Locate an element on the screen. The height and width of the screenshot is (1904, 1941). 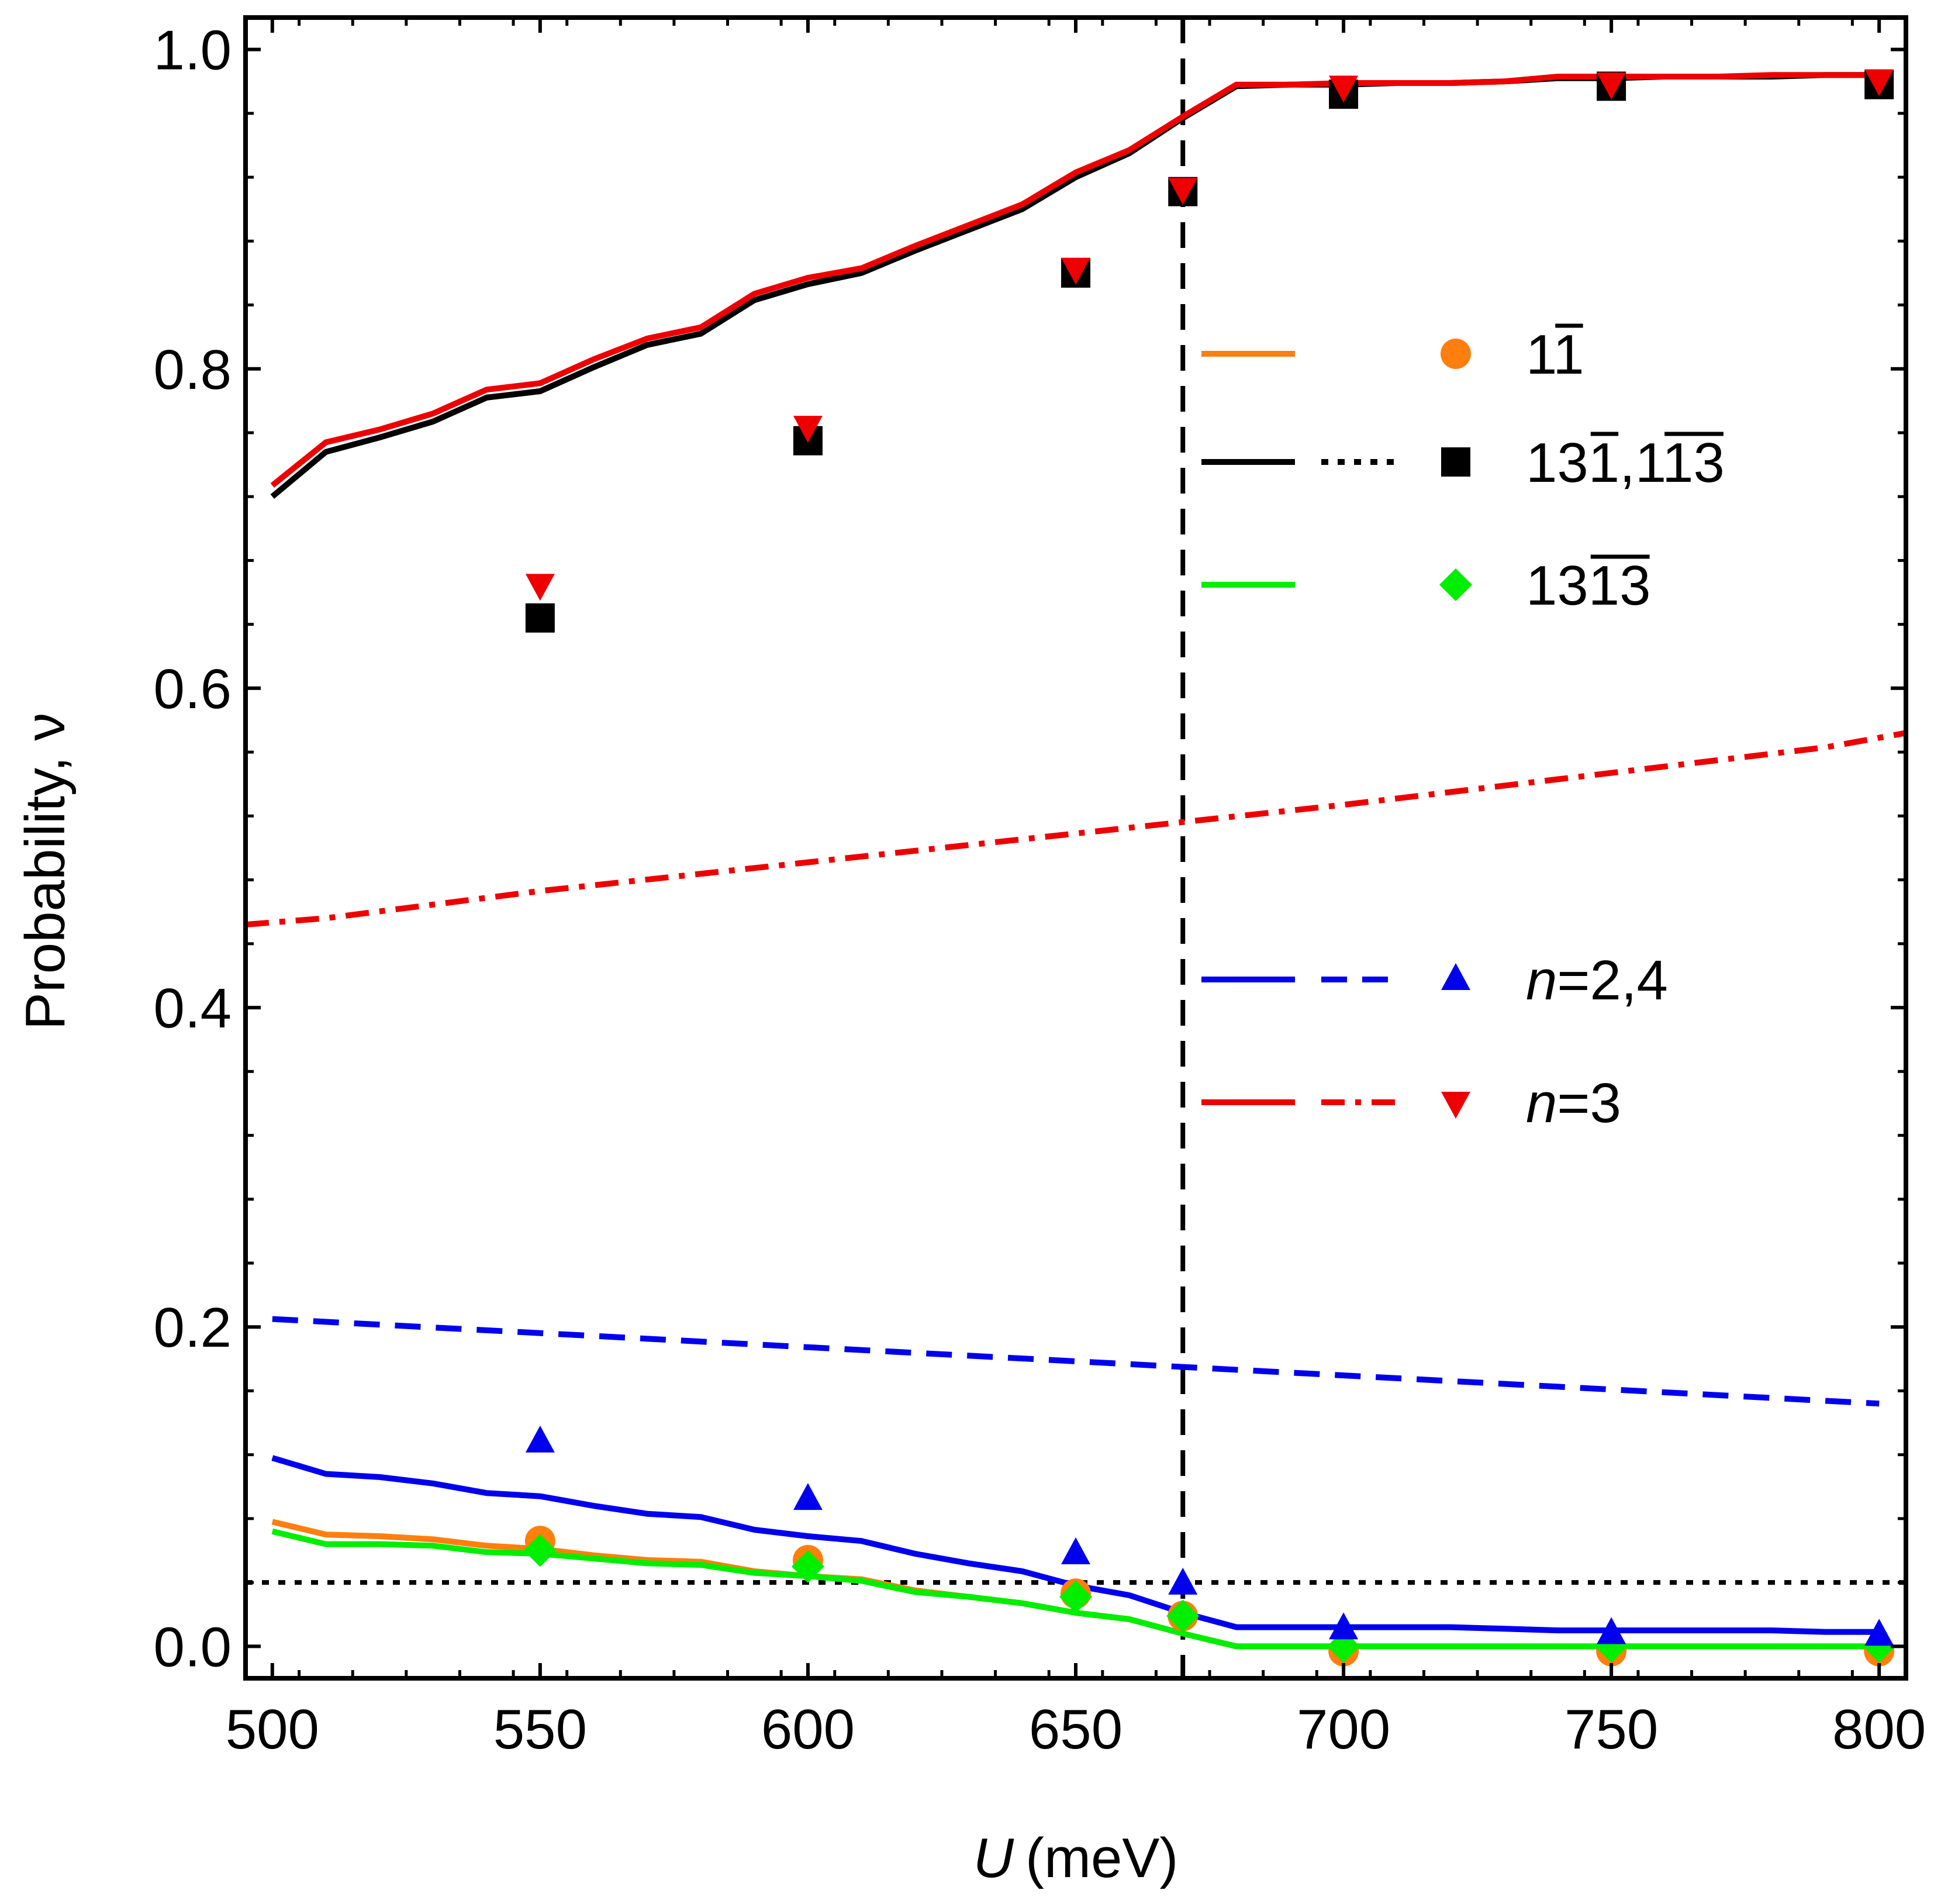
y-axis-title: Probability, ν is located at coordinates (45, 871).